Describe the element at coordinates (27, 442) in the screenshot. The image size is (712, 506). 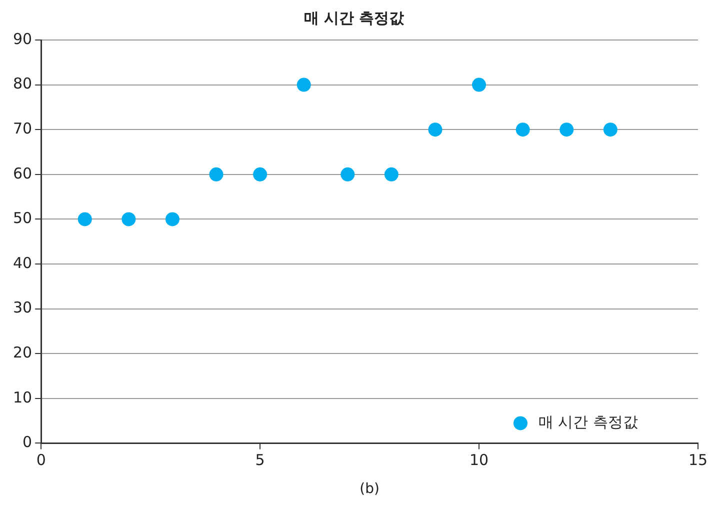
I see `y-tick-label: 0` at that location.